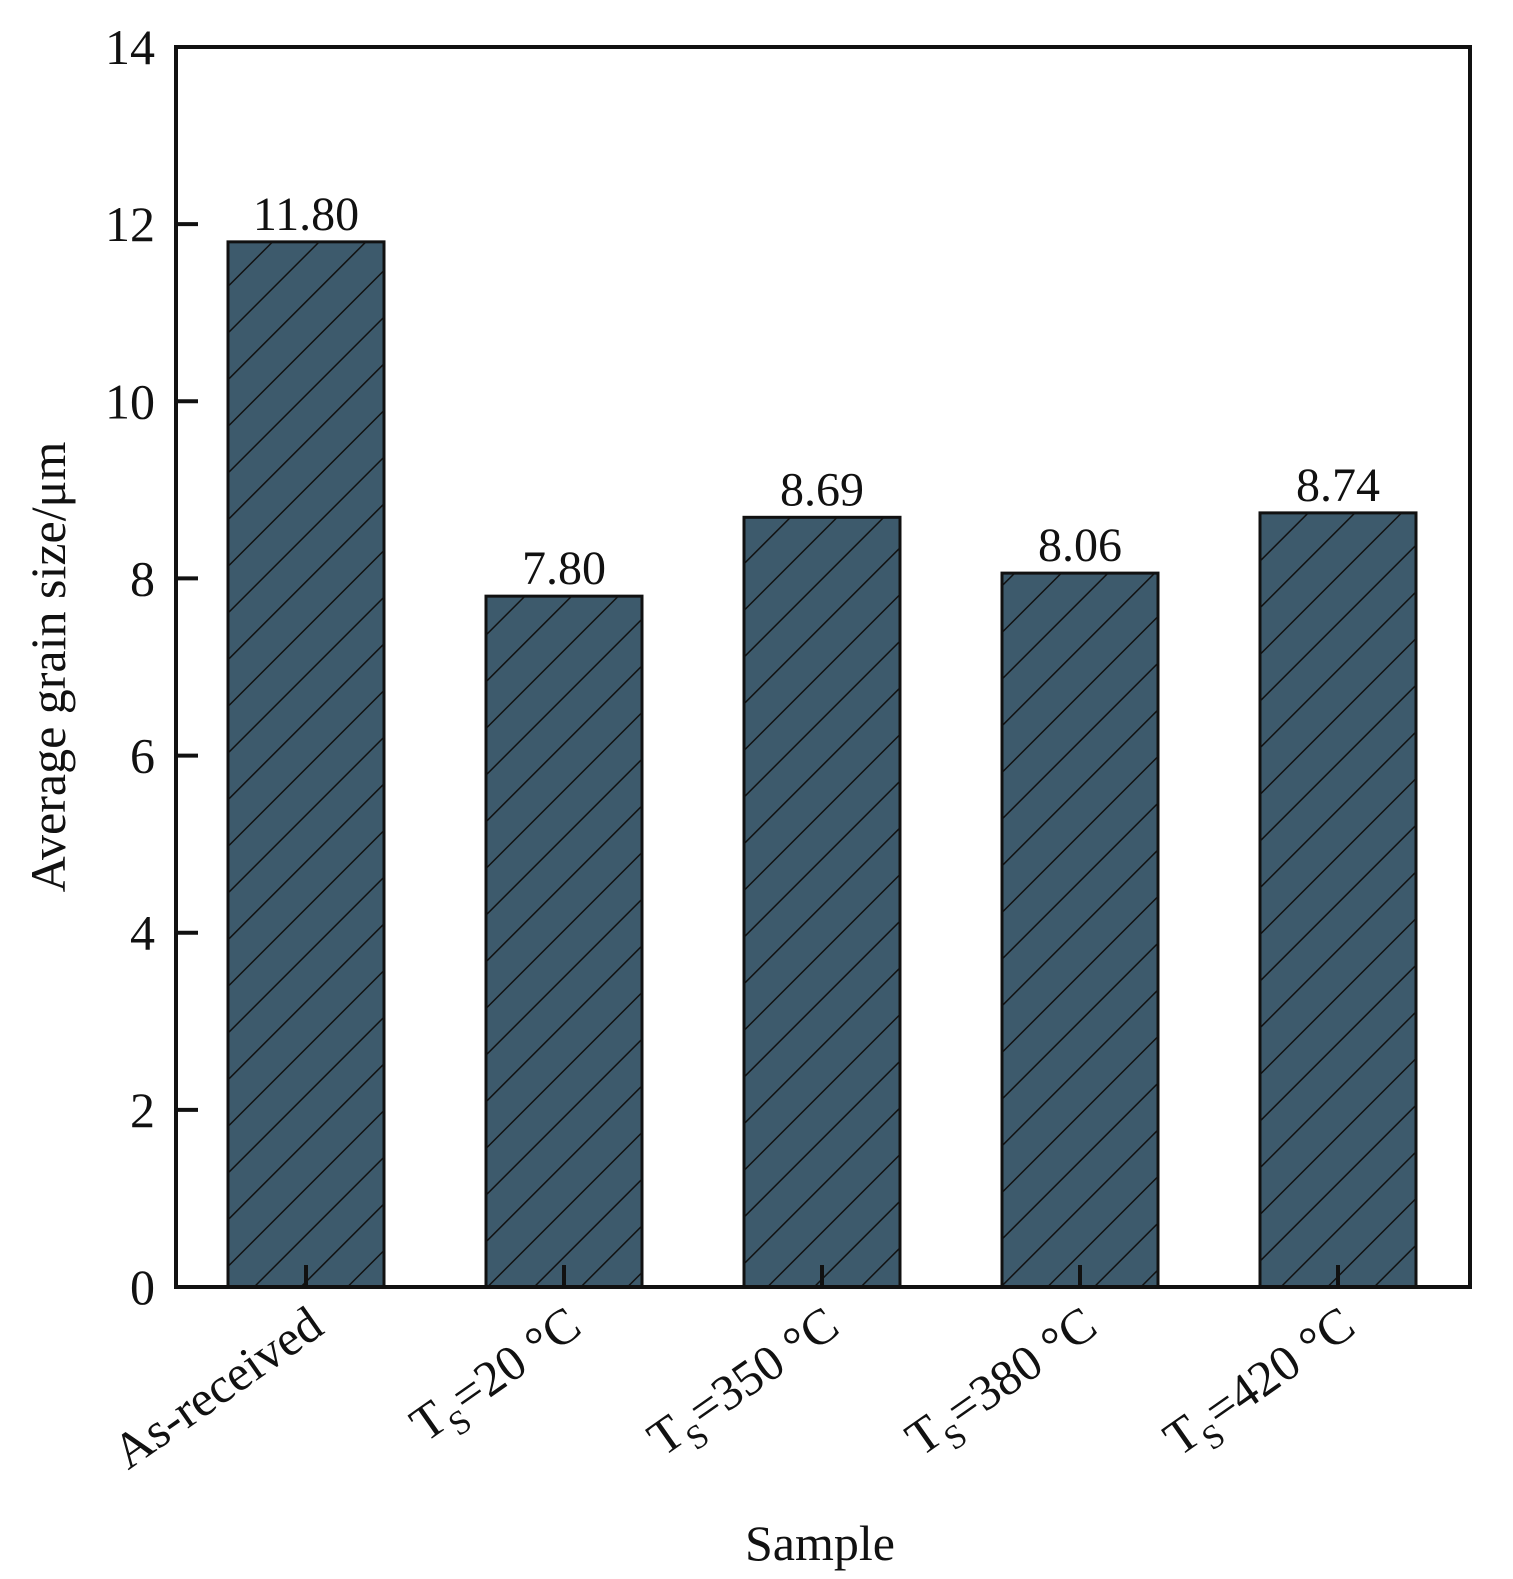 Image resolution: width=1513 pixels, height=1579 pixels. What do you see at coordinates (142, 933) in the screenshot?
I see `y-tick-label-2: 4` at bounding box center [142, 933].